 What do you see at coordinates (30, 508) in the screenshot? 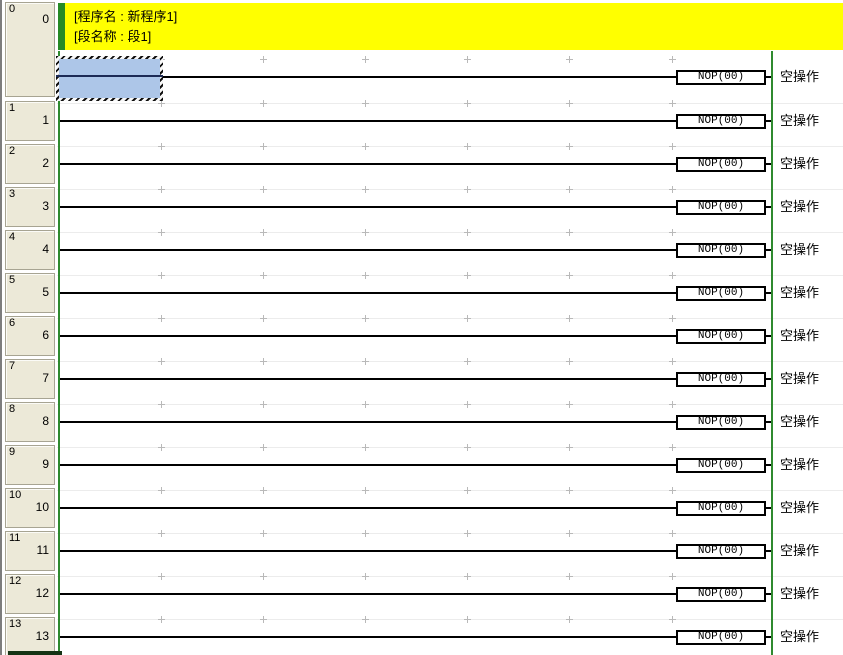
I see `rung-number-cell: 10 10` at bounding box center [30, 508].